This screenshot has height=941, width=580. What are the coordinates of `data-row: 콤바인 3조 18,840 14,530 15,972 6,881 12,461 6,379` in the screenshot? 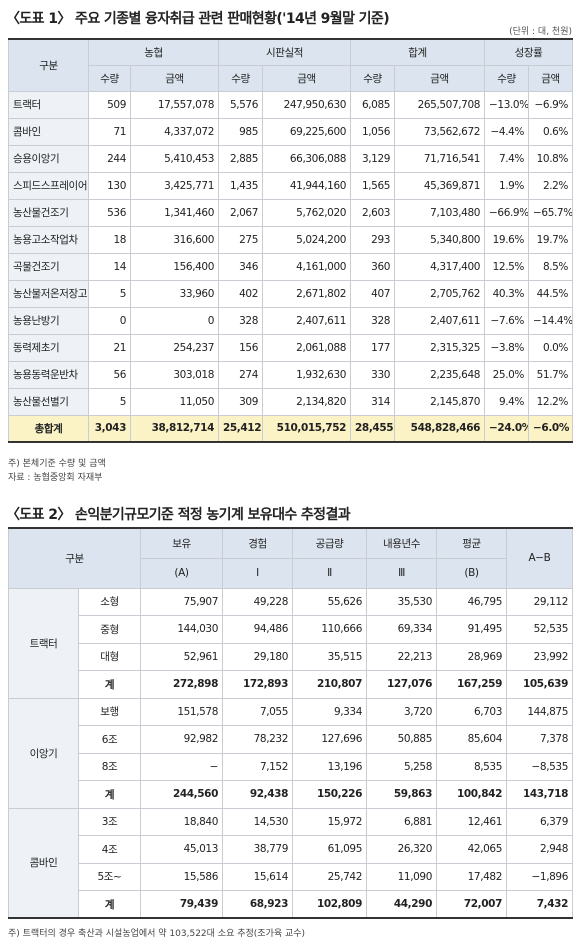 It's located at (290, 863).